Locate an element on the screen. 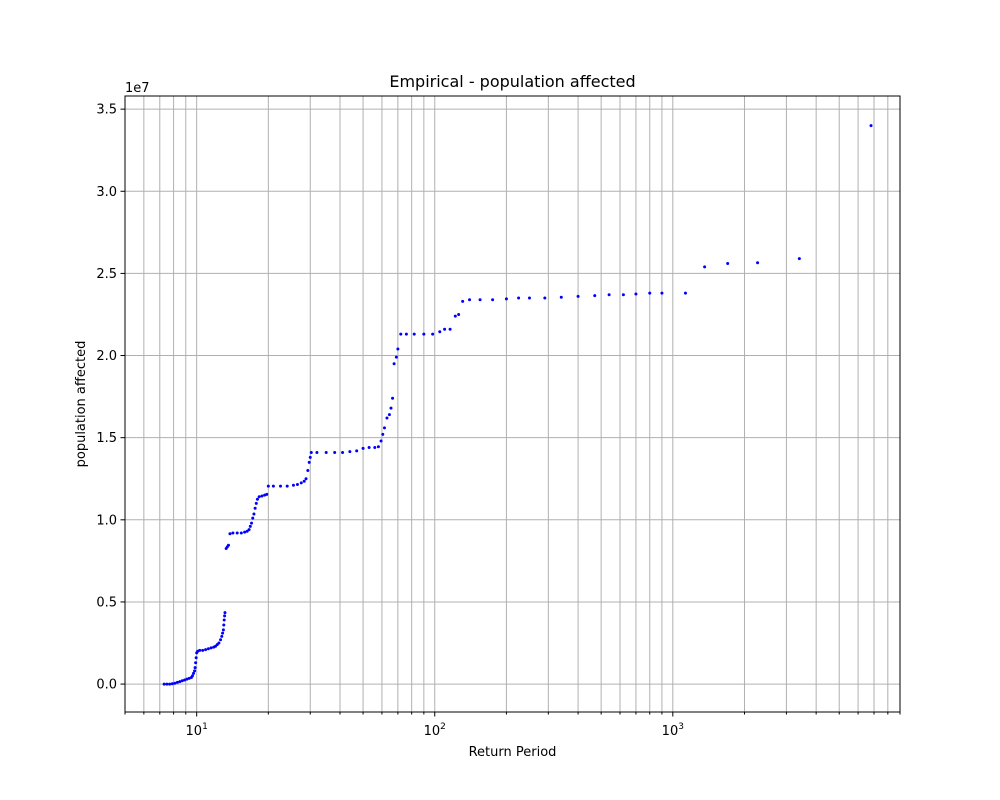  chart-title: Empirical - population affected is located at coordinates (512, 81).